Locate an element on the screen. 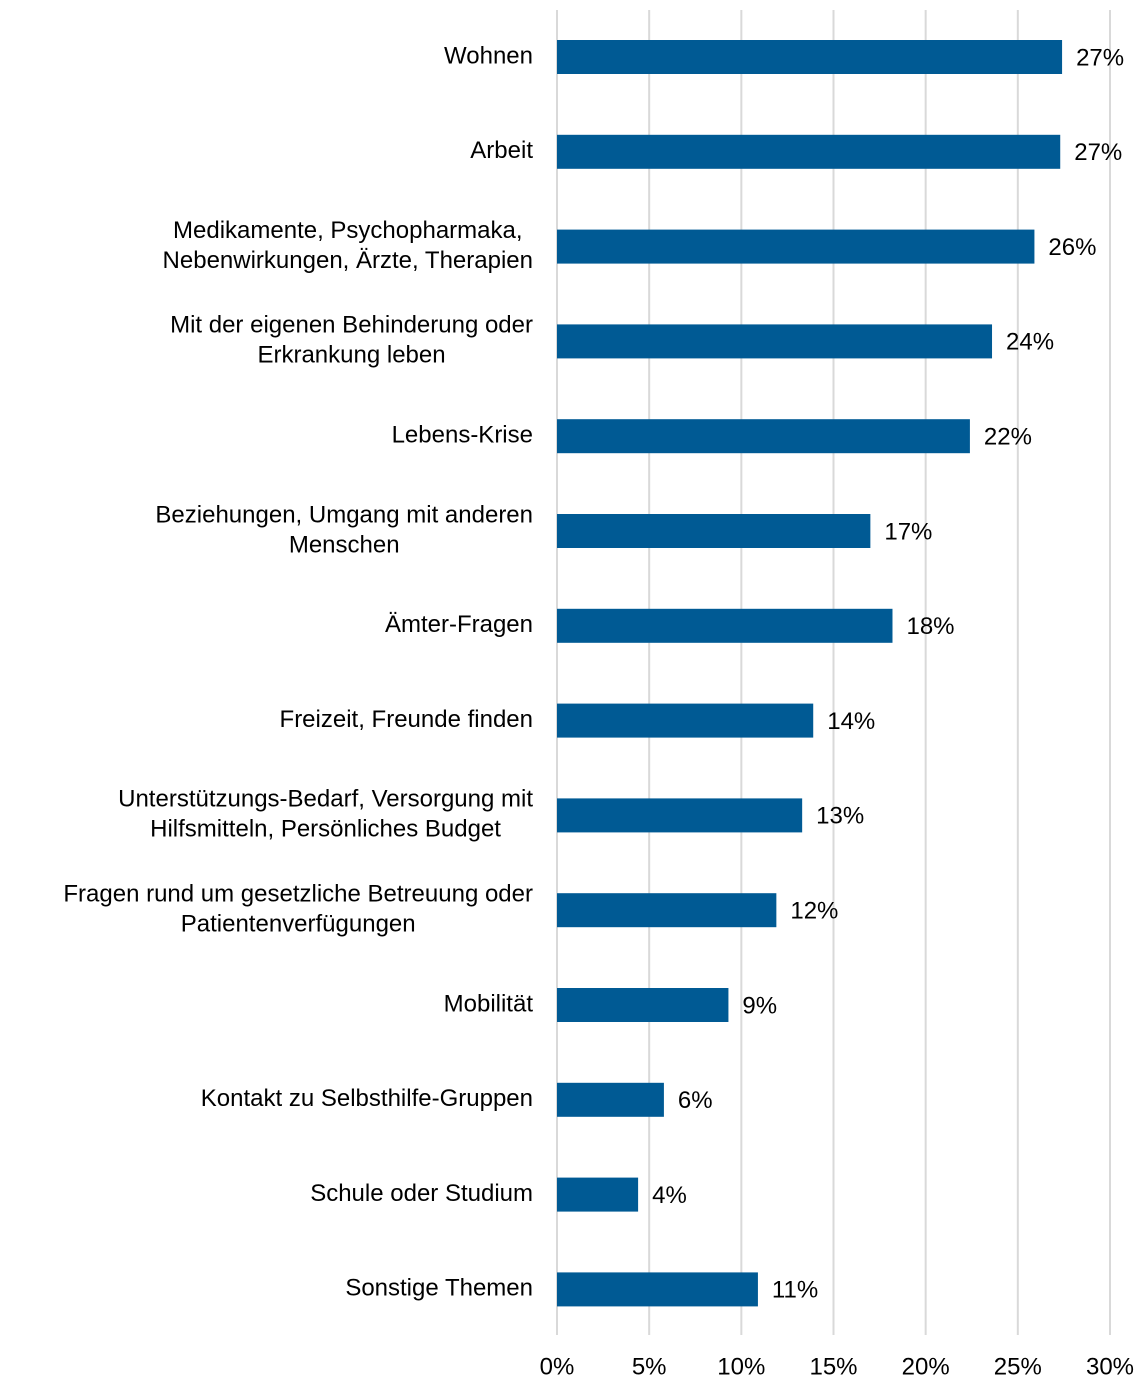 This screenshot has height=1380, width=1138. value-label: 17% is located at coordinates (908, 531).